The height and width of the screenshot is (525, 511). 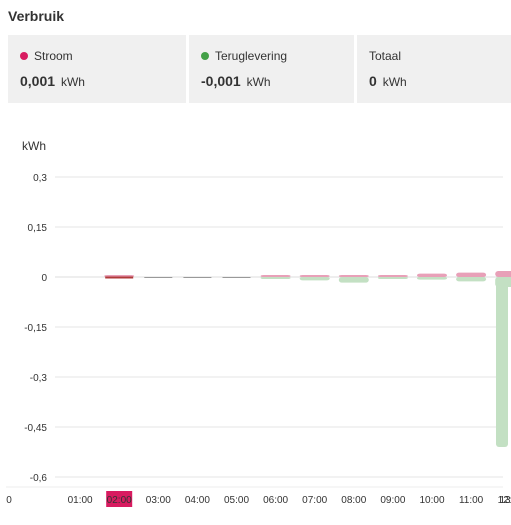 What do you see at coordinates (373, 81) in the screenshot?
I see `card-totaal-value: 0` at bounding box center [373, 81].